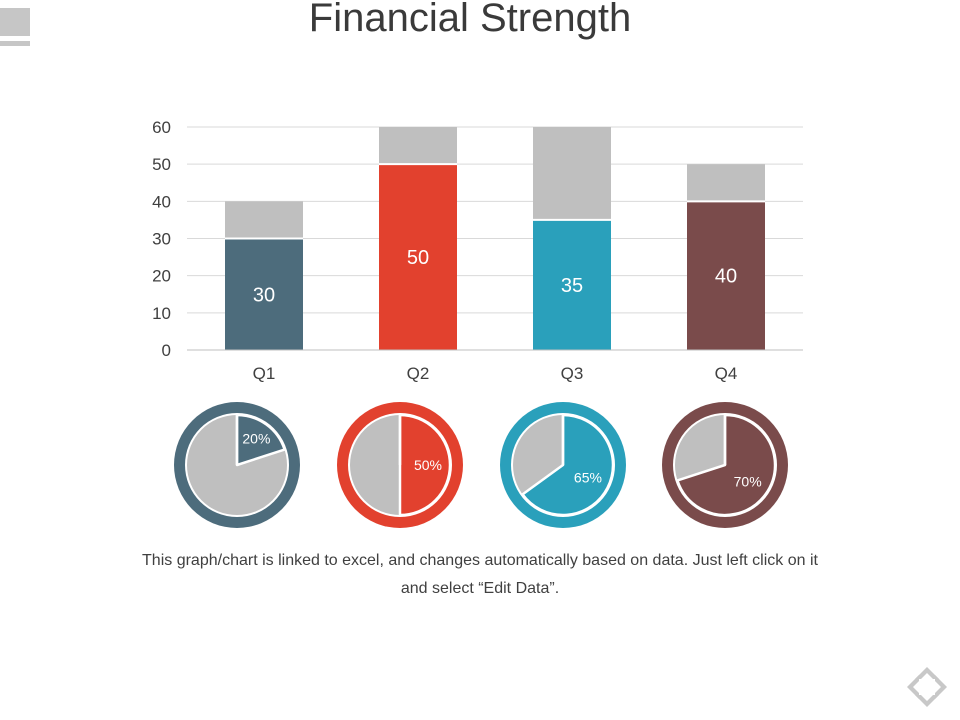  Describe the element at coordinates (725, 465) in the screenshot. I see `pie-chart: 70%` at that location.